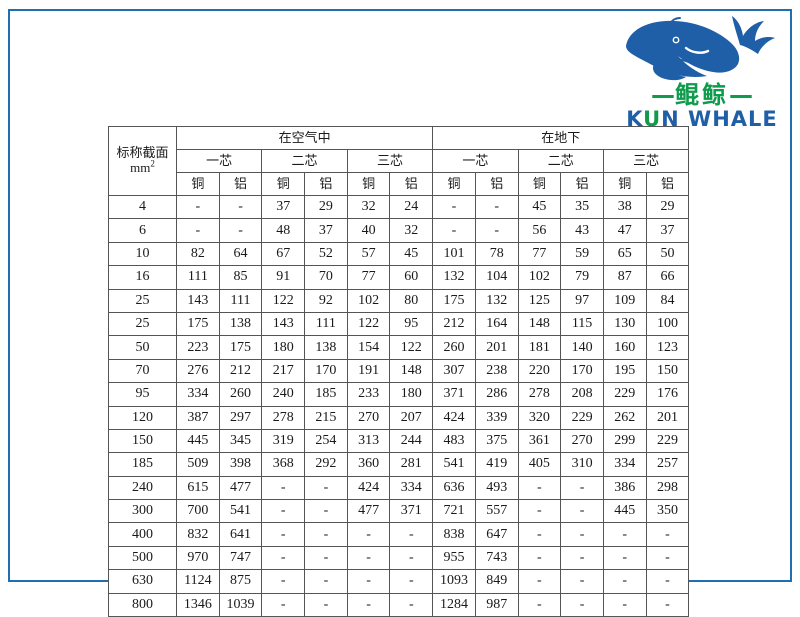 The image size is (800, 617). Describe the element at coordinates (142, 254) in the screenshot. I see `cell-nominal-section: 10` at that location.